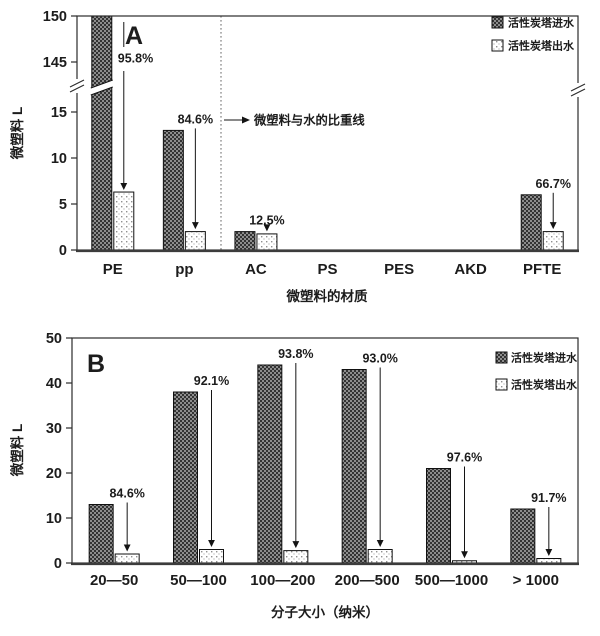 This screenshot has width=600, height=636. I want to click on x-category-label: 500—1000, so click(451, 580).